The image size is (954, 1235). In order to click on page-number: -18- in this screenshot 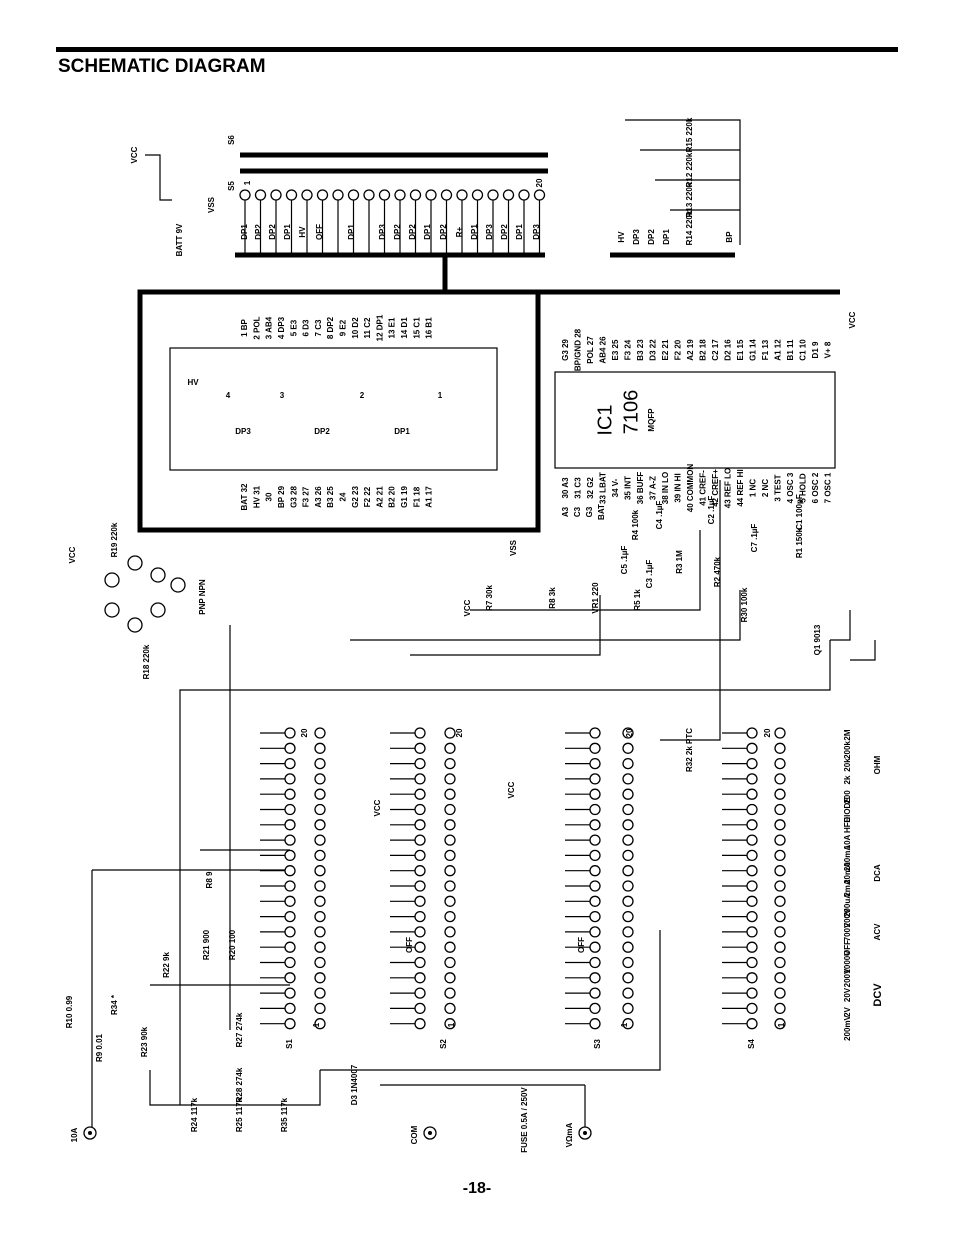, I will do `click(477, 1188)`.